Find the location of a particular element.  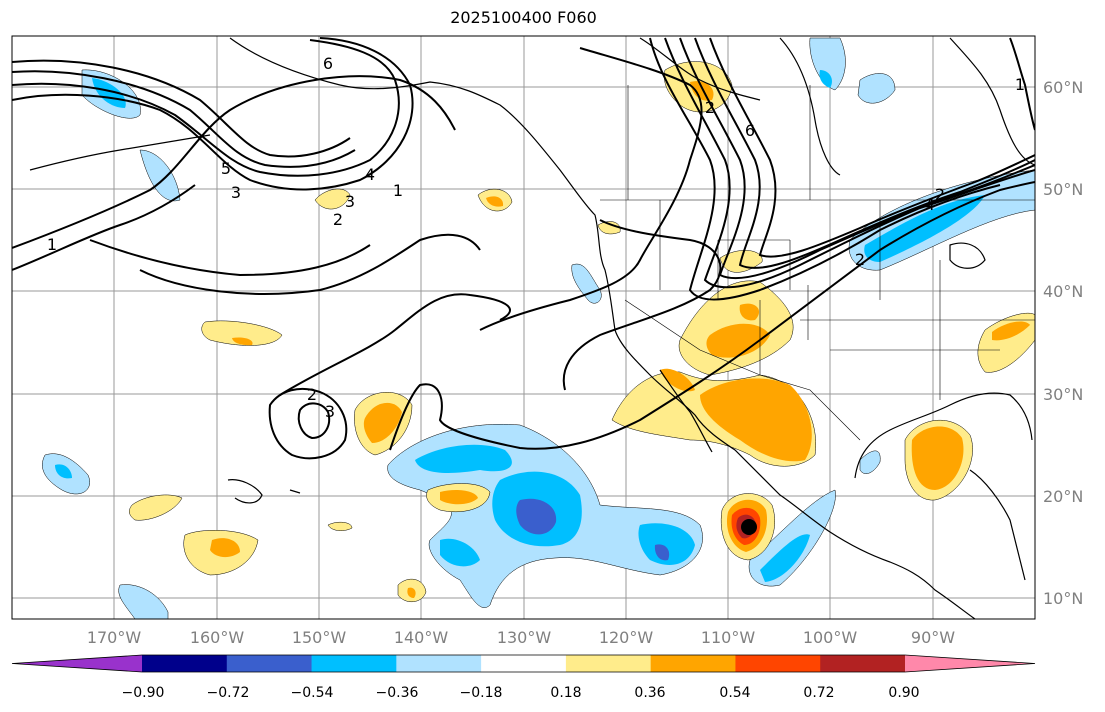

colorbar is located at coordinates (523, 663).